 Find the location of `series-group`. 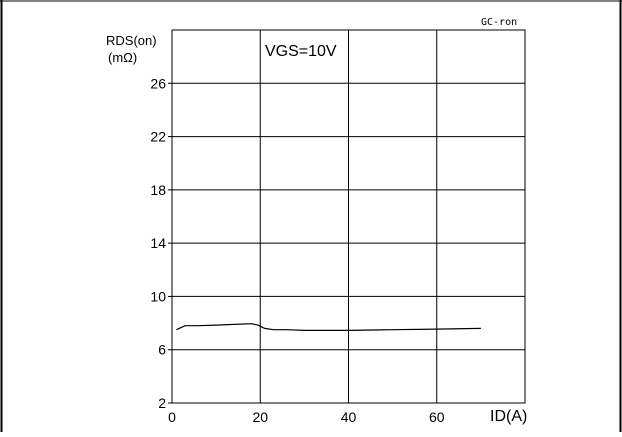

series-group is located at coordinates (328, 327).